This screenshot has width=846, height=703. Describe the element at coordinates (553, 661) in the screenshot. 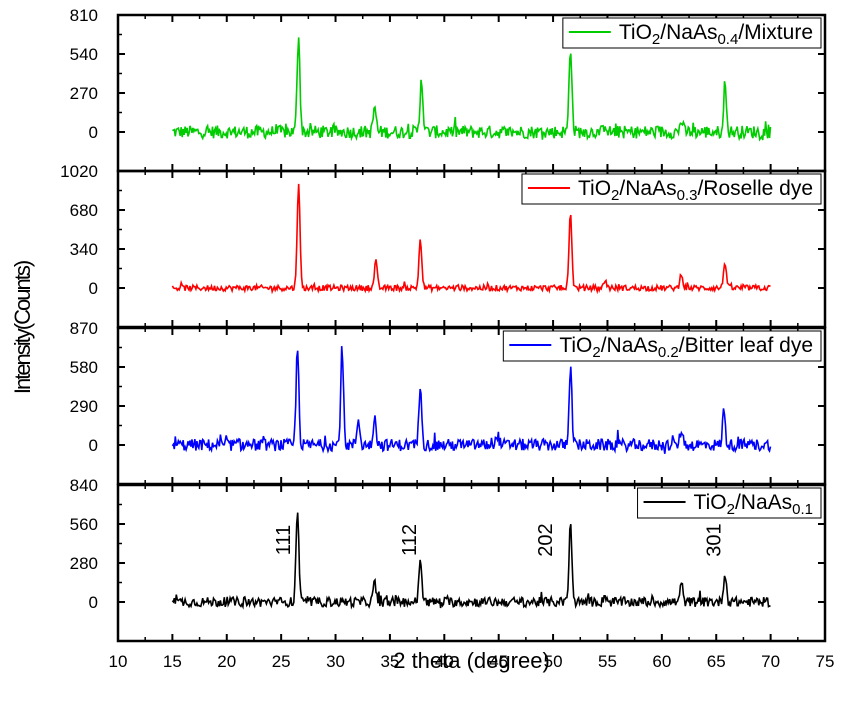

I see `x-tick-label: 50` at that location.